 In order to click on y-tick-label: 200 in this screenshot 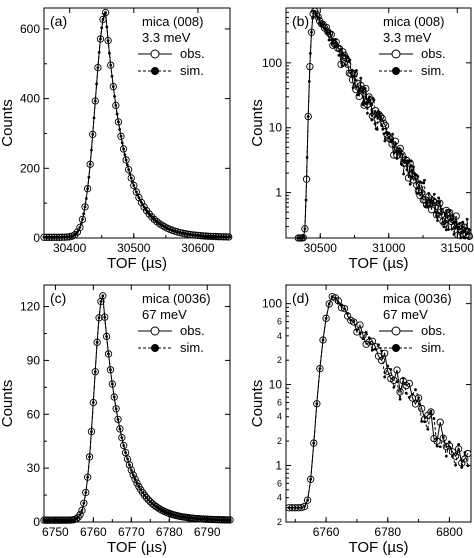, I will do `click(30, 168)`.